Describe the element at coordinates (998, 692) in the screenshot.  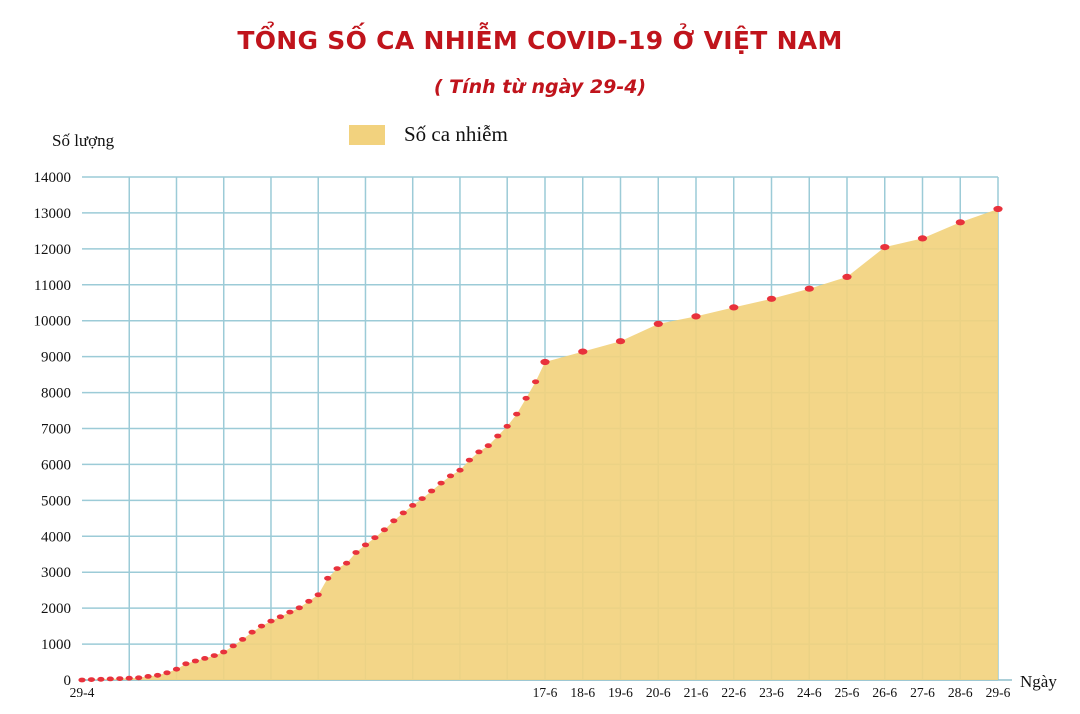
I see `x-tick-label: 29-6` at that location.